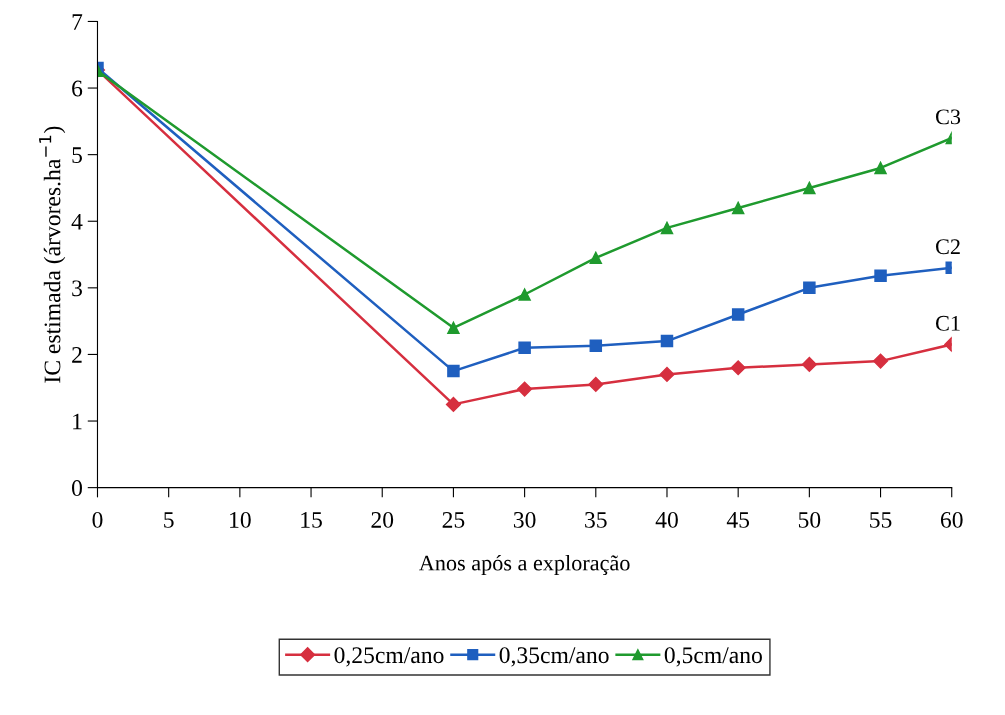  What do you see at coordinates (524, 519) in the screenshot?
I see `x-tick-label: 30` at bounding box center [524, 519].